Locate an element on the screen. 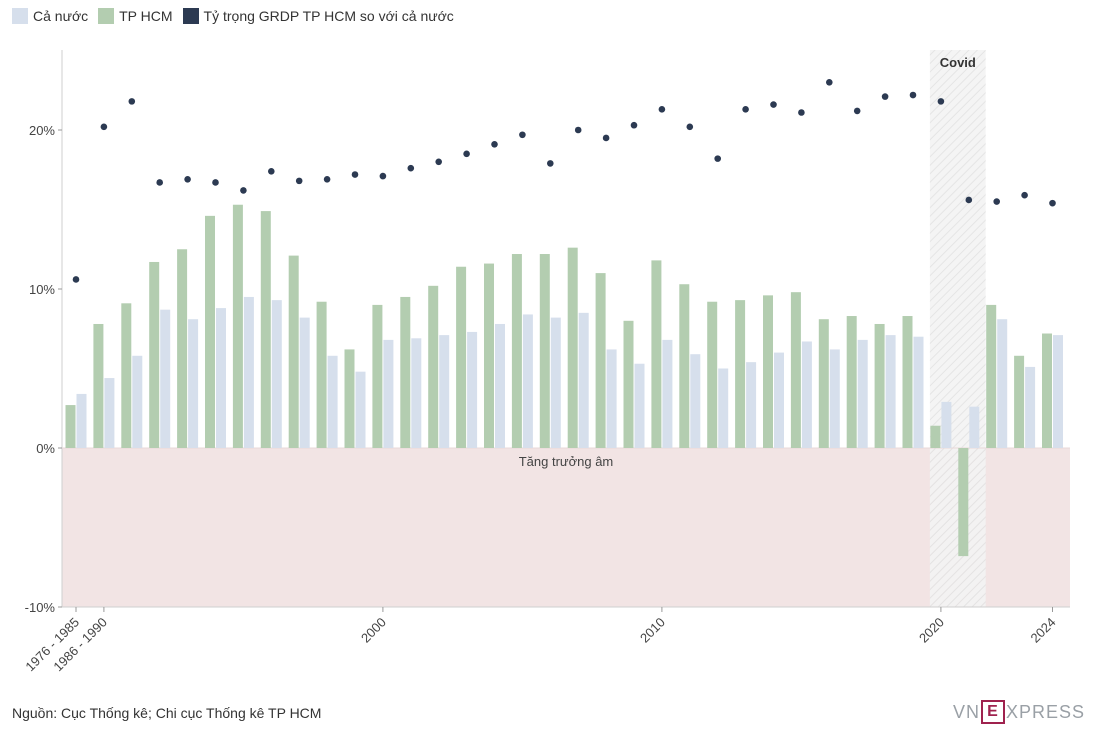  brand-text-left: VN is located at coordinates (966, 711).